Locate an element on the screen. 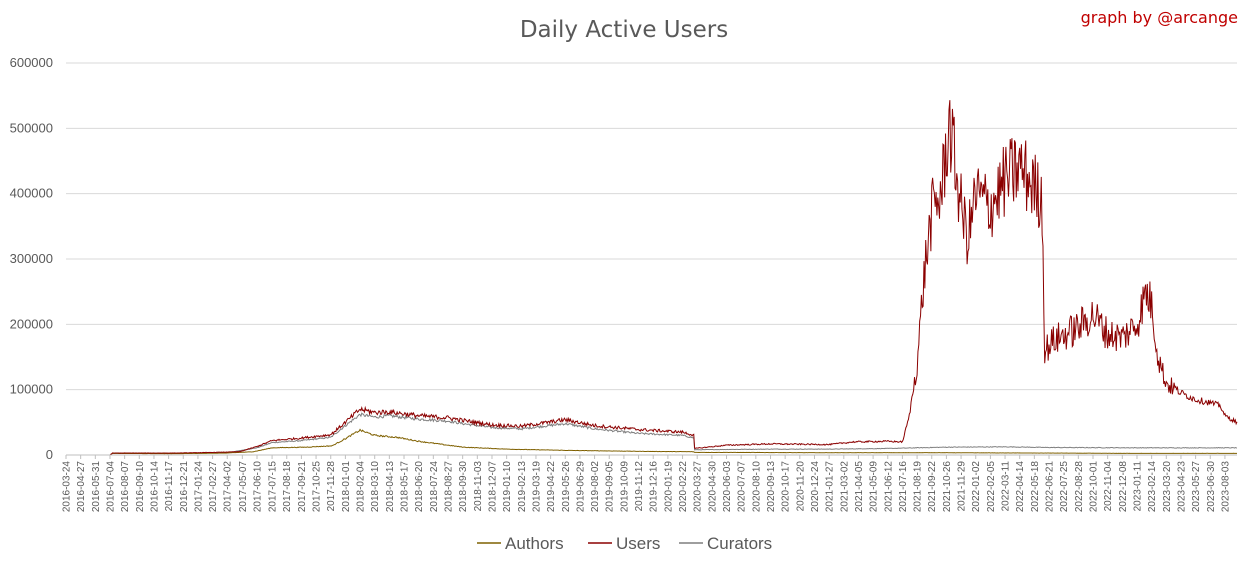 The image size is (1249, 568). legend-label-authors: Authors is located at coordinates (534, 543).